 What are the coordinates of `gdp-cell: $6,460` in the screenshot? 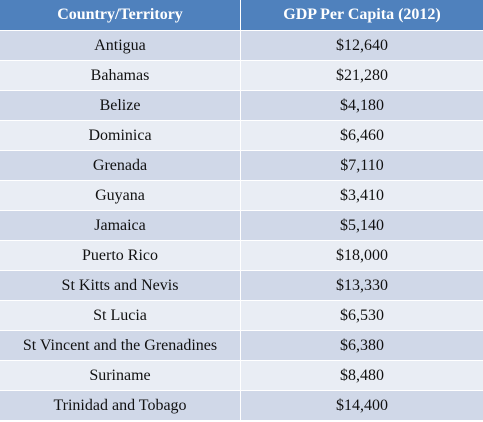 It's located at (361, 136).